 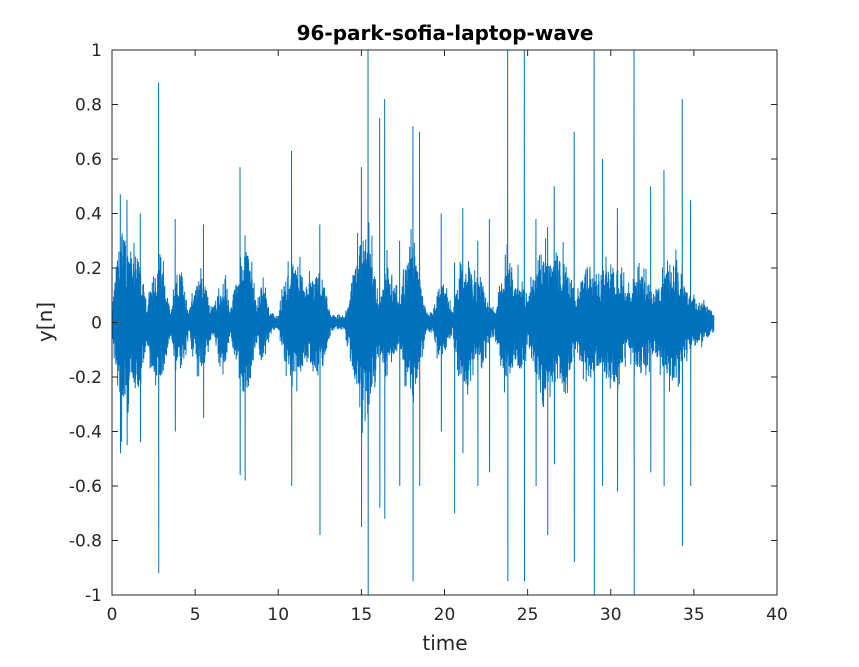 What do you see at coordinates (528, 615) in the screenshot?
I see `x-tick-label: 25` at bounding box center [528, 615].